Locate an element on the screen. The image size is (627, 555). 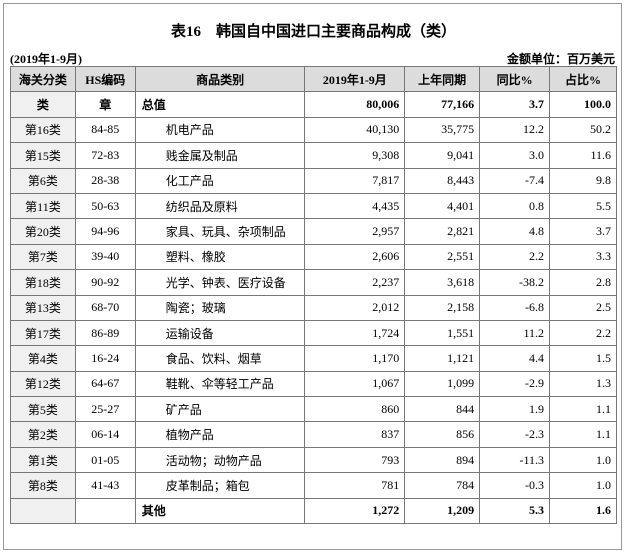
table-cell: 纺织品及原料 is located at coordinates (220, 206).